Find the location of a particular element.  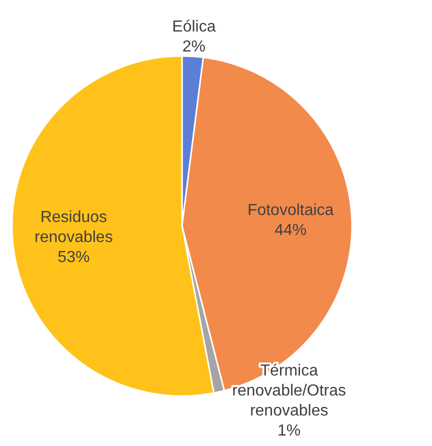

slice-label: Residuos renovables is located at coordinates (73, 227).